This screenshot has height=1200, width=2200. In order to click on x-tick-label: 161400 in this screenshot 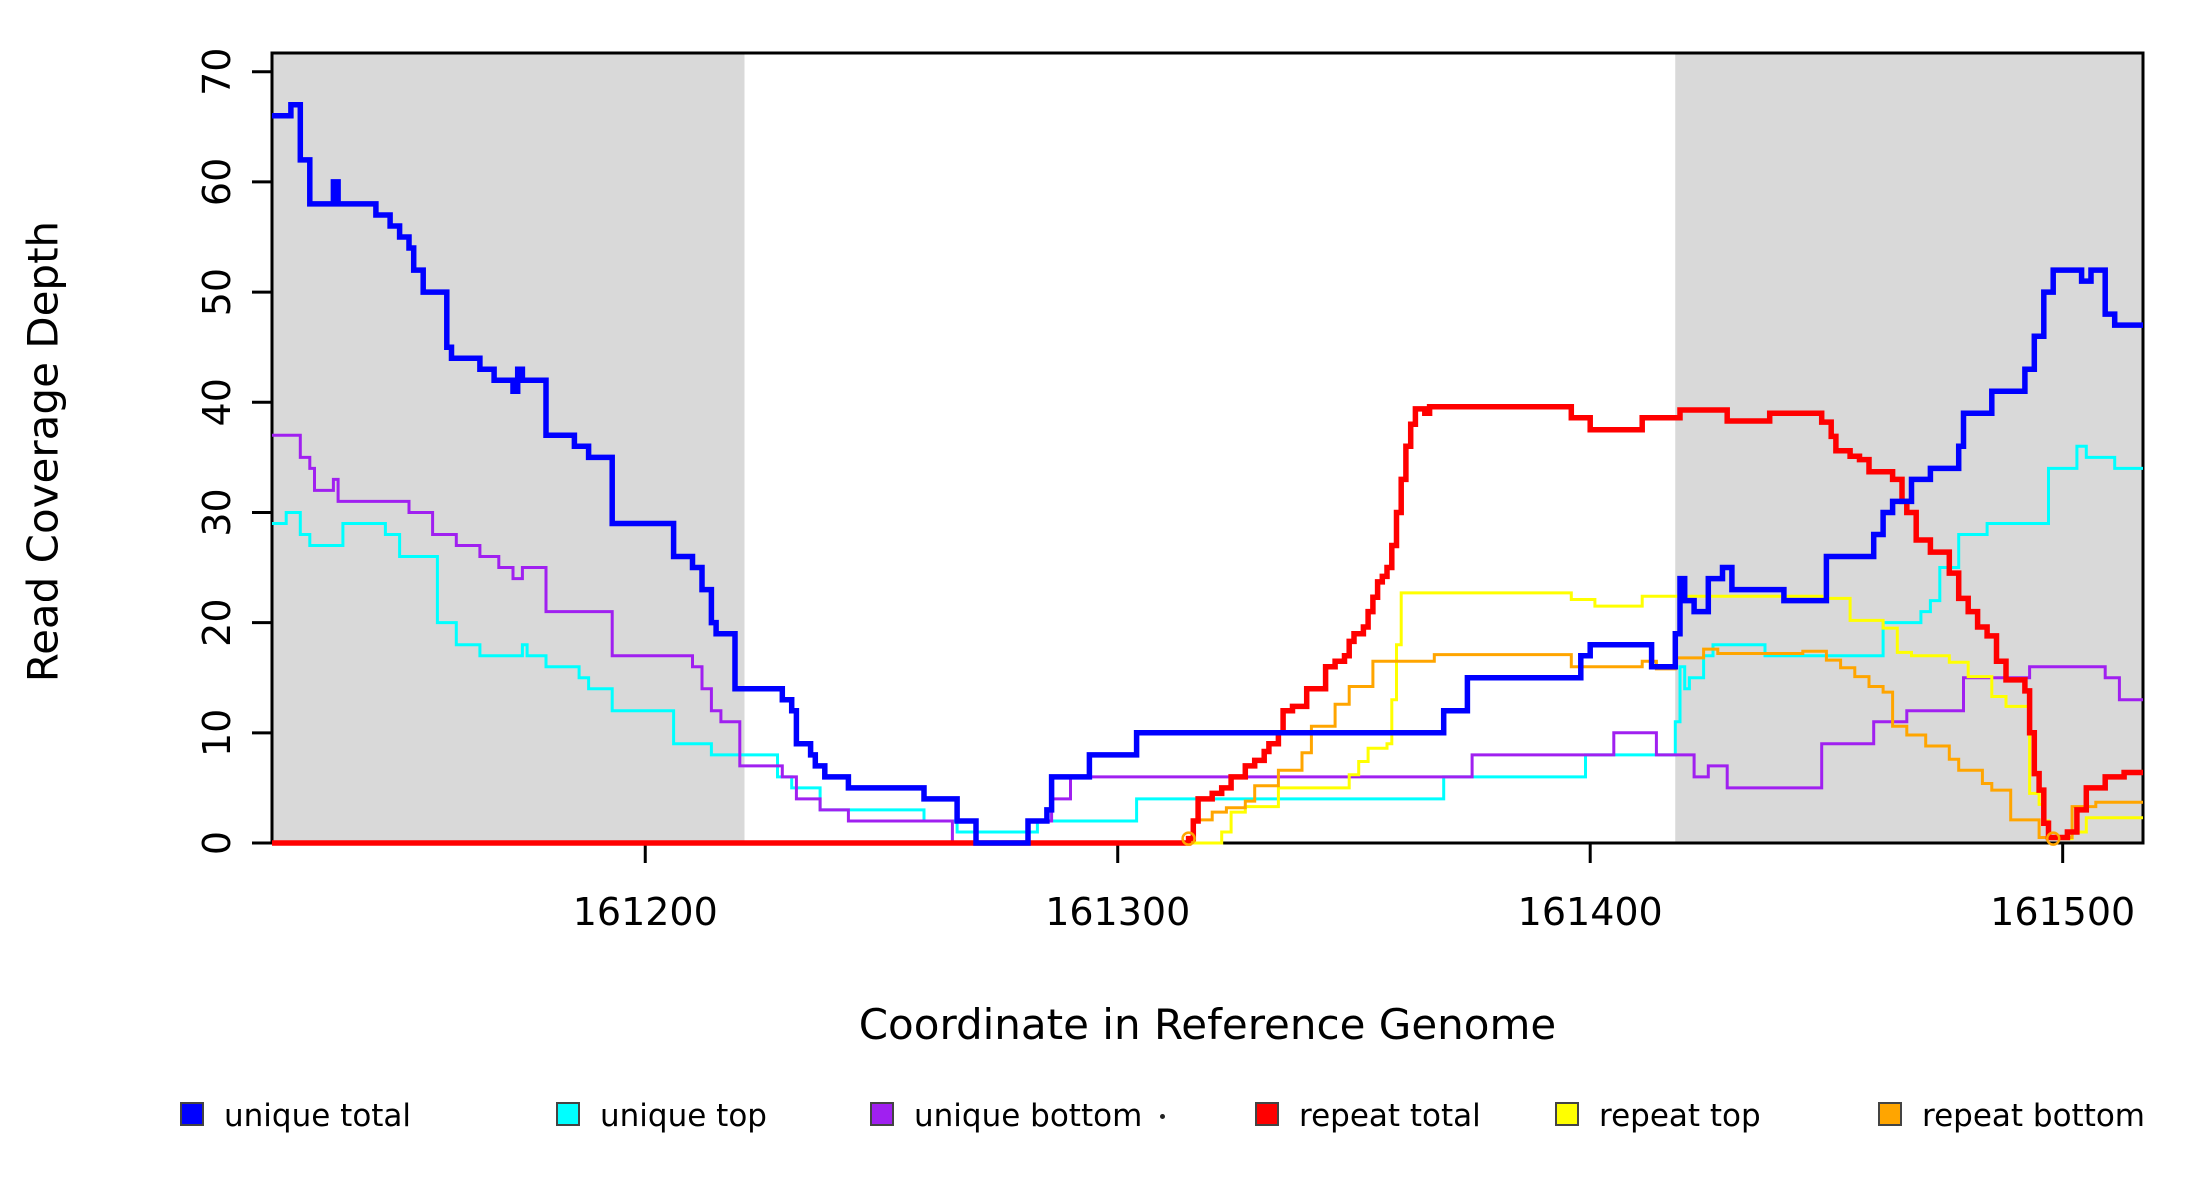, I will do `click(1590, 912)`.